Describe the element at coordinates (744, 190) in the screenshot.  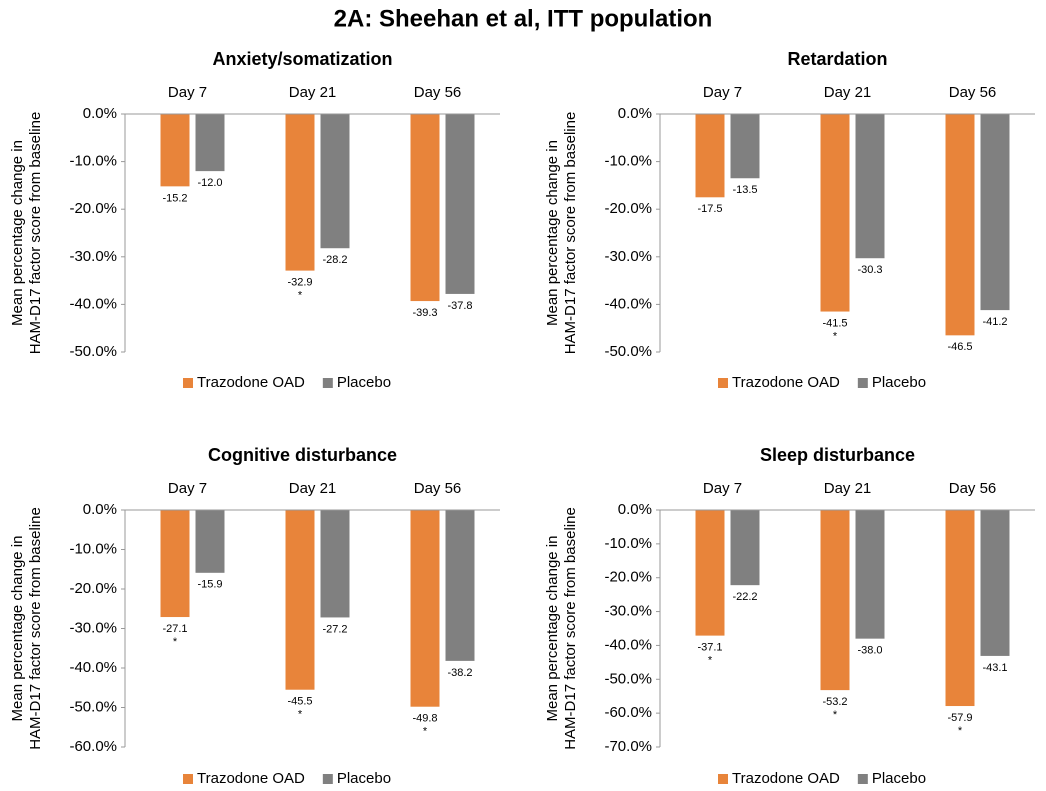
I see `data-label: -13.5` at that location.